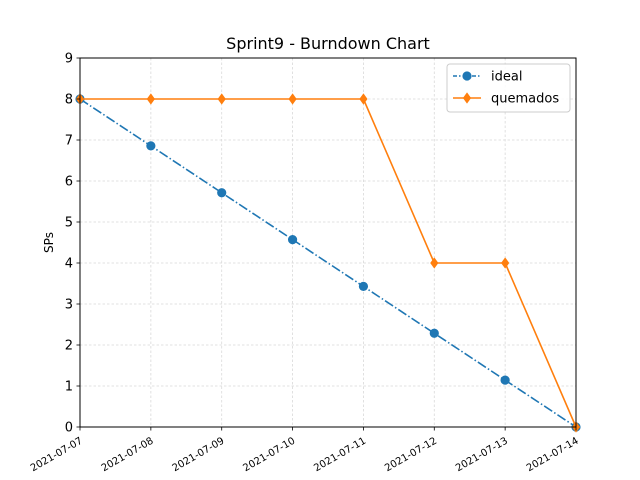  I want to click on y-tick-label: 2, so click(69, 346).